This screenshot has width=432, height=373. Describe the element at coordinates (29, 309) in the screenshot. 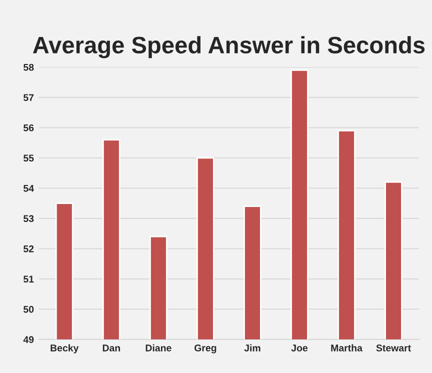

I see `y-tick-label: 50` at that location.